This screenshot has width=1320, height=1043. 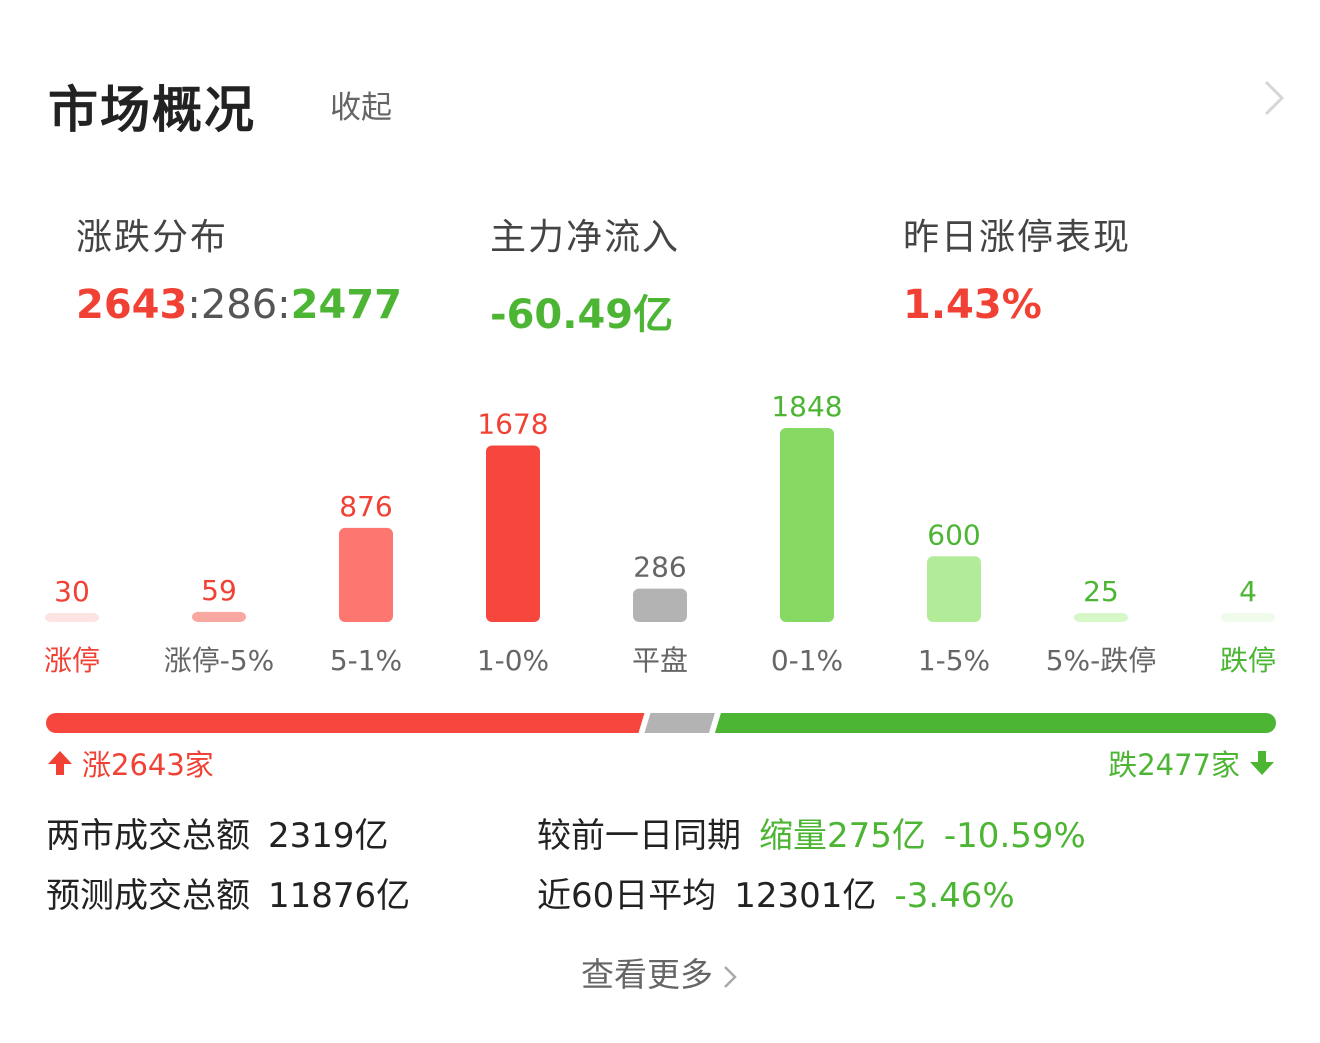 What do you see at coordinates (148, 836) in the screenshot?
I see `turnover-total-label: 两市成交总额` at bounding box center [148, 836].